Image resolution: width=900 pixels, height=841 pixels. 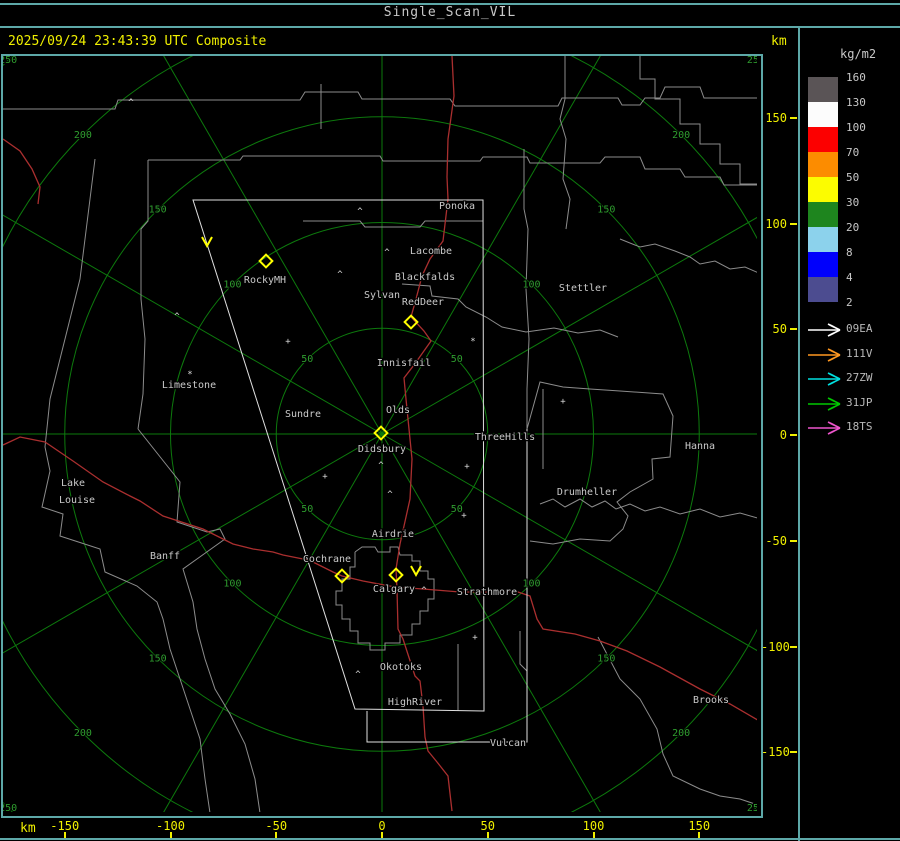 What do you see at coordinates (137, 41) in the screenshot?
I see `scan-timestamp: 2025/09/24 23:43:39 UTC Composite` at bounding box center [137, 41].